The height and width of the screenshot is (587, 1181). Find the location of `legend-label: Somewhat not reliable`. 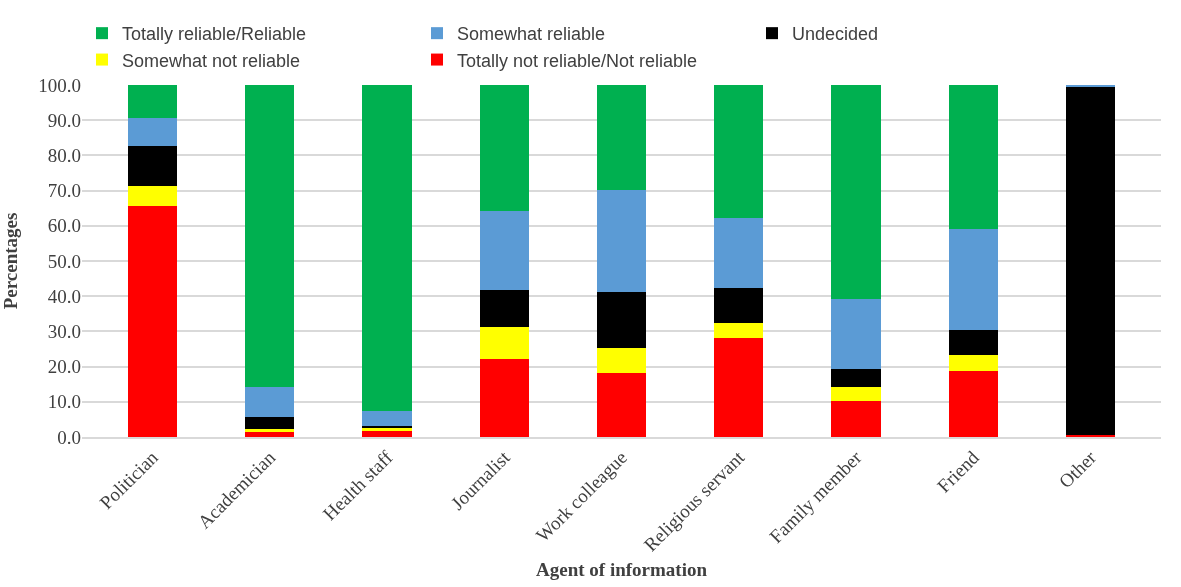

legend-label: Somewhat not reliable is located at coordinates (211, 60).